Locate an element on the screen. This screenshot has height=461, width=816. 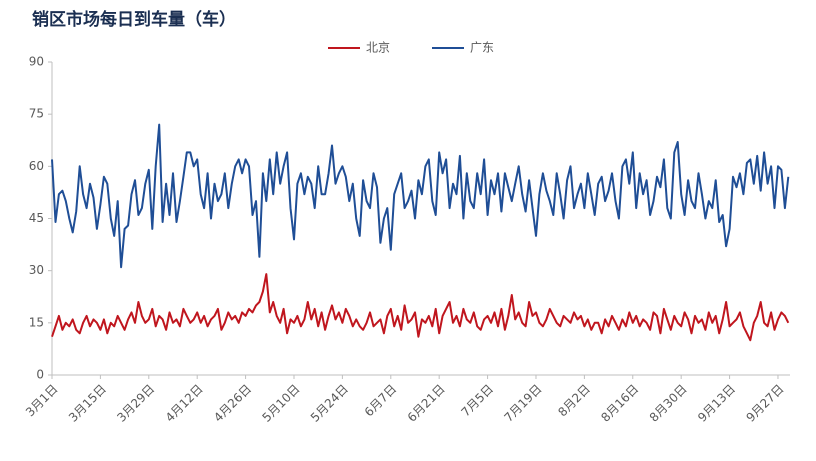
legend-label: 广东 is located at coordinates (482, 48).